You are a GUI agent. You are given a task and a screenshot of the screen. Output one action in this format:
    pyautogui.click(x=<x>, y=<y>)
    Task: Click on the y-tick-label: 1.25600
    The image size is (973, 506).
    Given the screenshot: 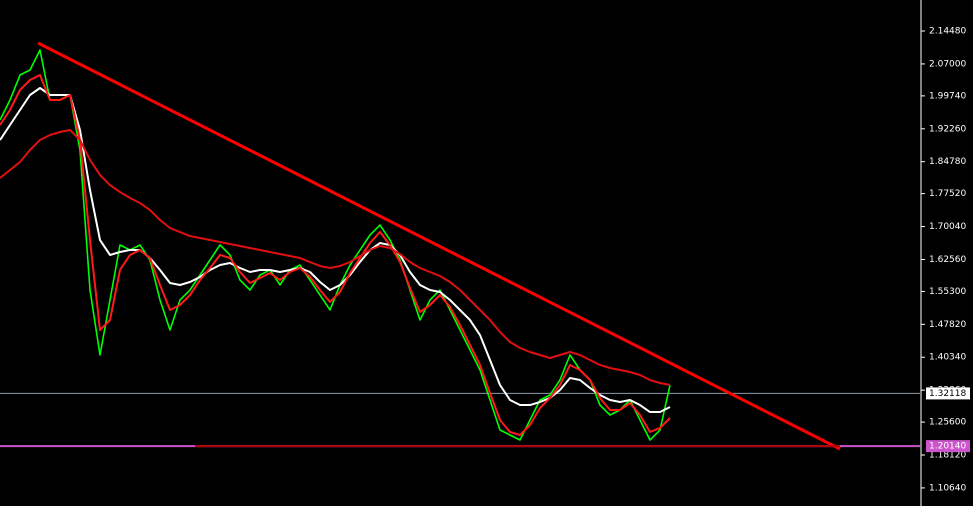 What is the action you would take?
    pyautogui.click(x=947, y=423)
    